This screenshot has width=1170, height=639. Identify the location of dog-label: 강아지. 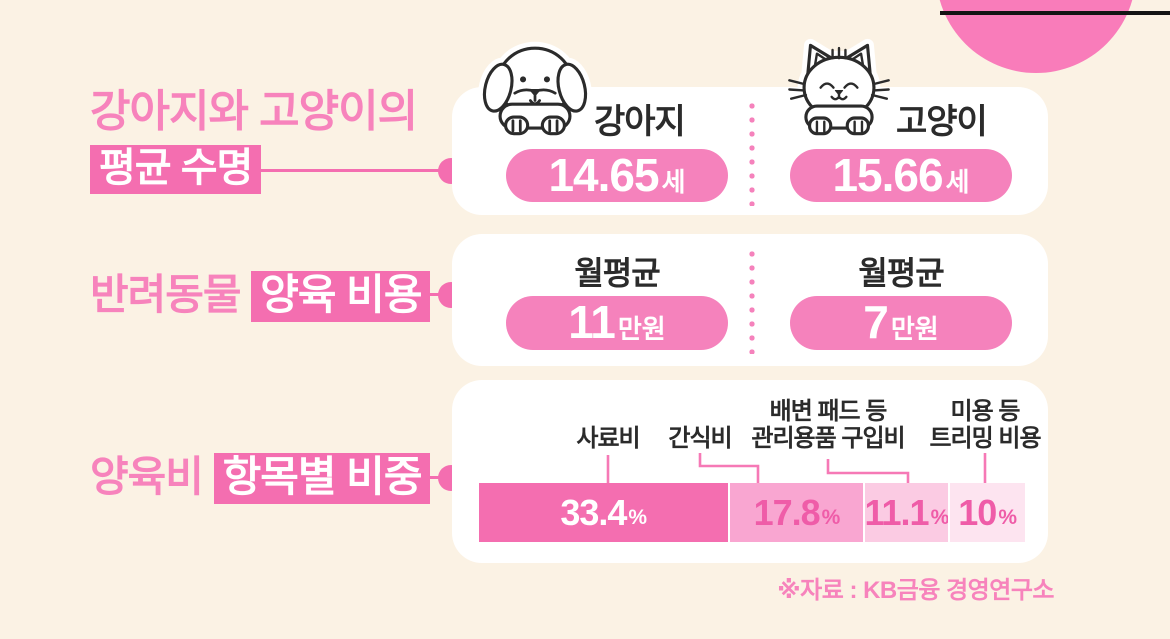
(640, 122).